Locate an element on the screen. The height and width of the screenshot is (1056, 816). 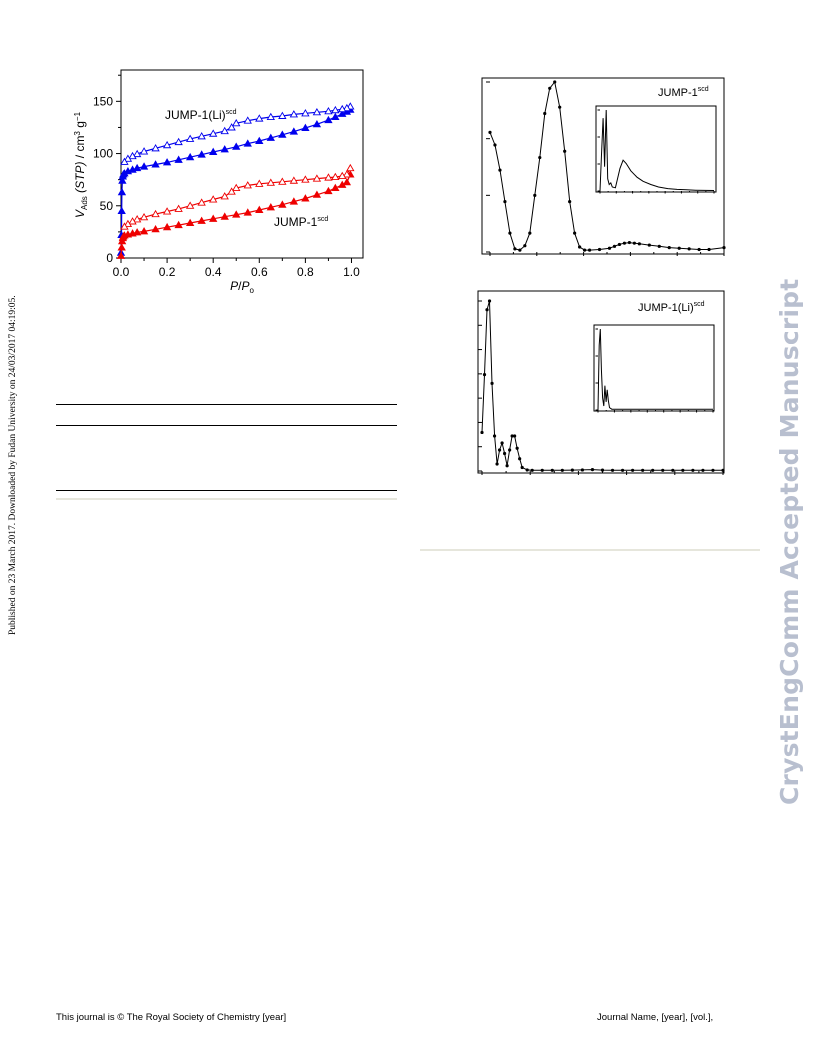
pd1-inset-ticks is located at coordinates (656, 151).